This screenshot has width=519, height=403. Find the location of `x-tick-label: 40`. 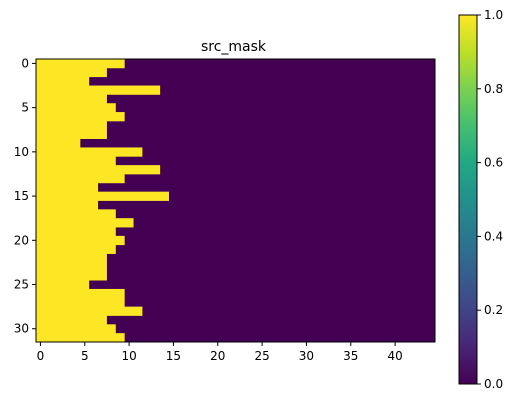

x-tick-label: 40 is located at coordinates (394, 356).